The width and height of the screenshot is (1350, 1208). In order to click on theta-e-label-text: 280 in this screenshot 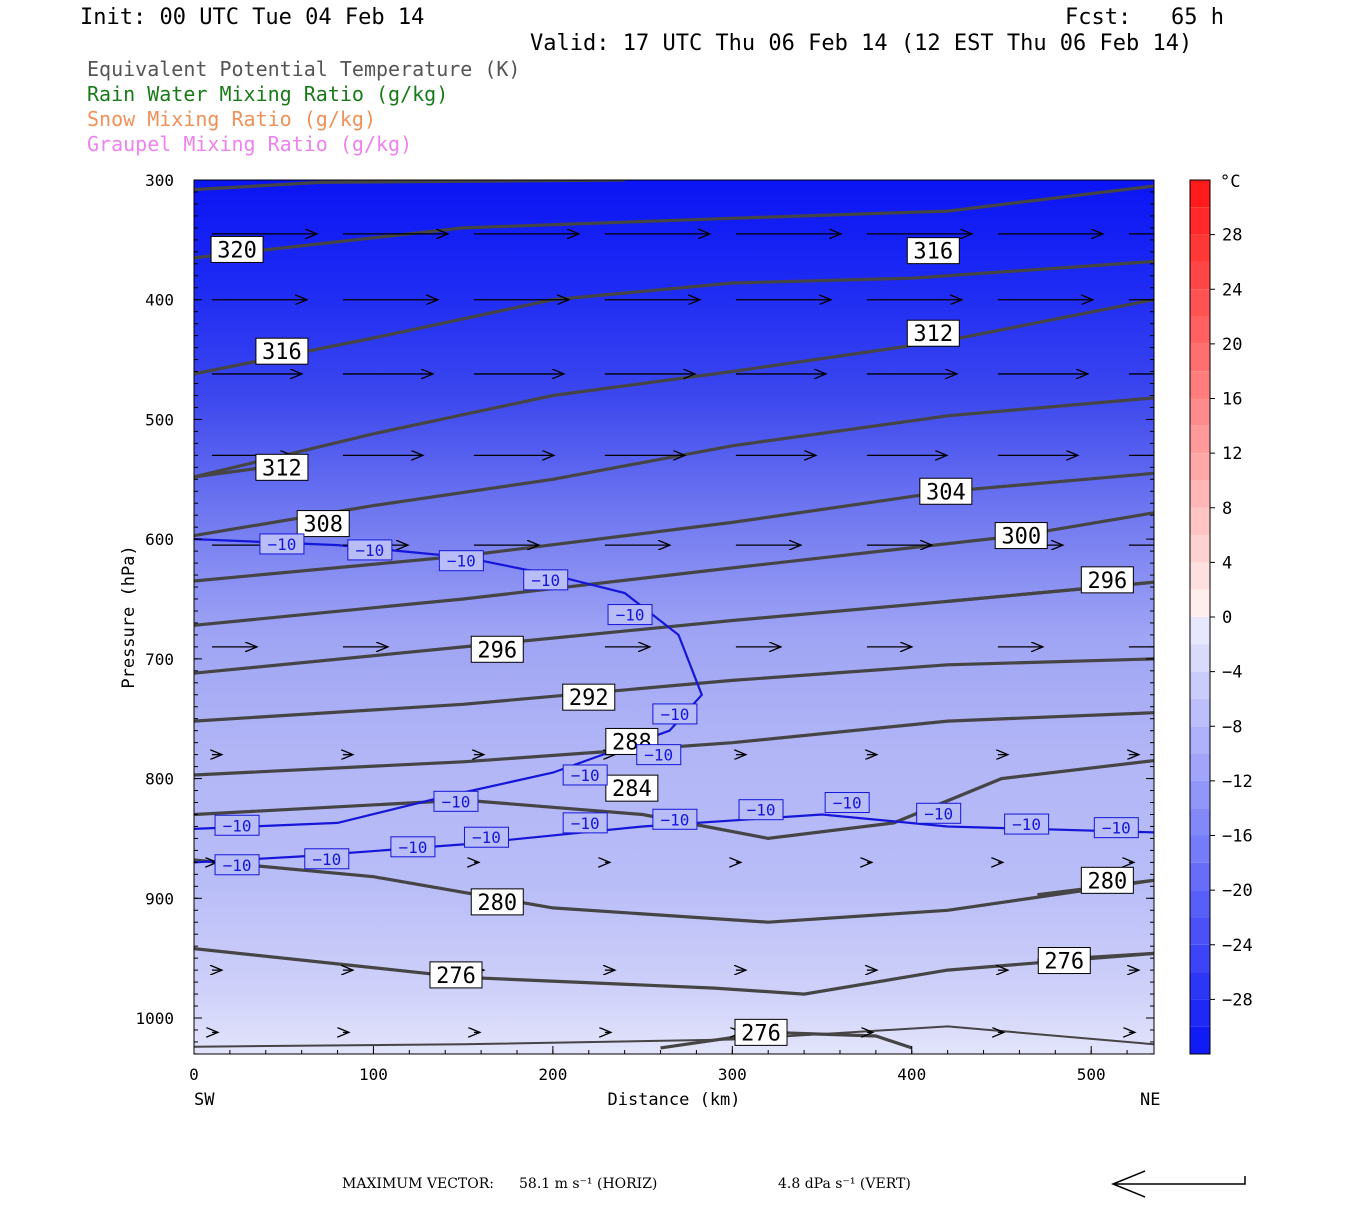, I will do `click(497, 903)`.